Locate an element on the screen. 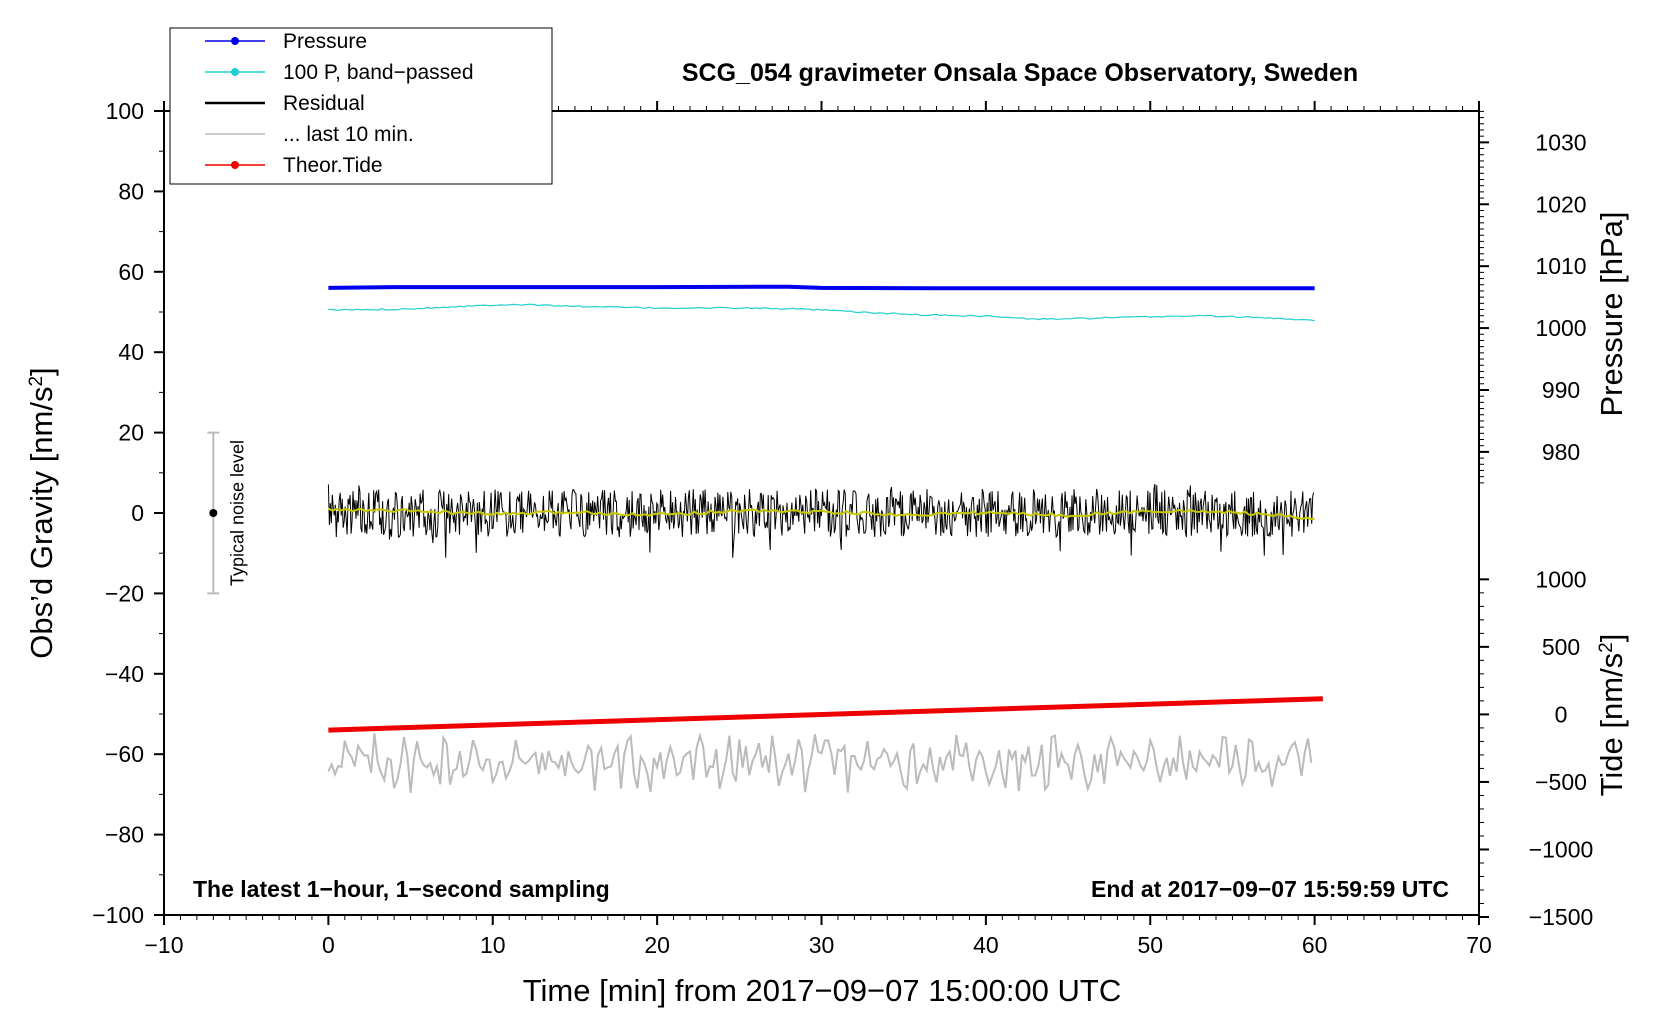  legend-label: 100 P, band−passed is located at coordinates (378, 72).